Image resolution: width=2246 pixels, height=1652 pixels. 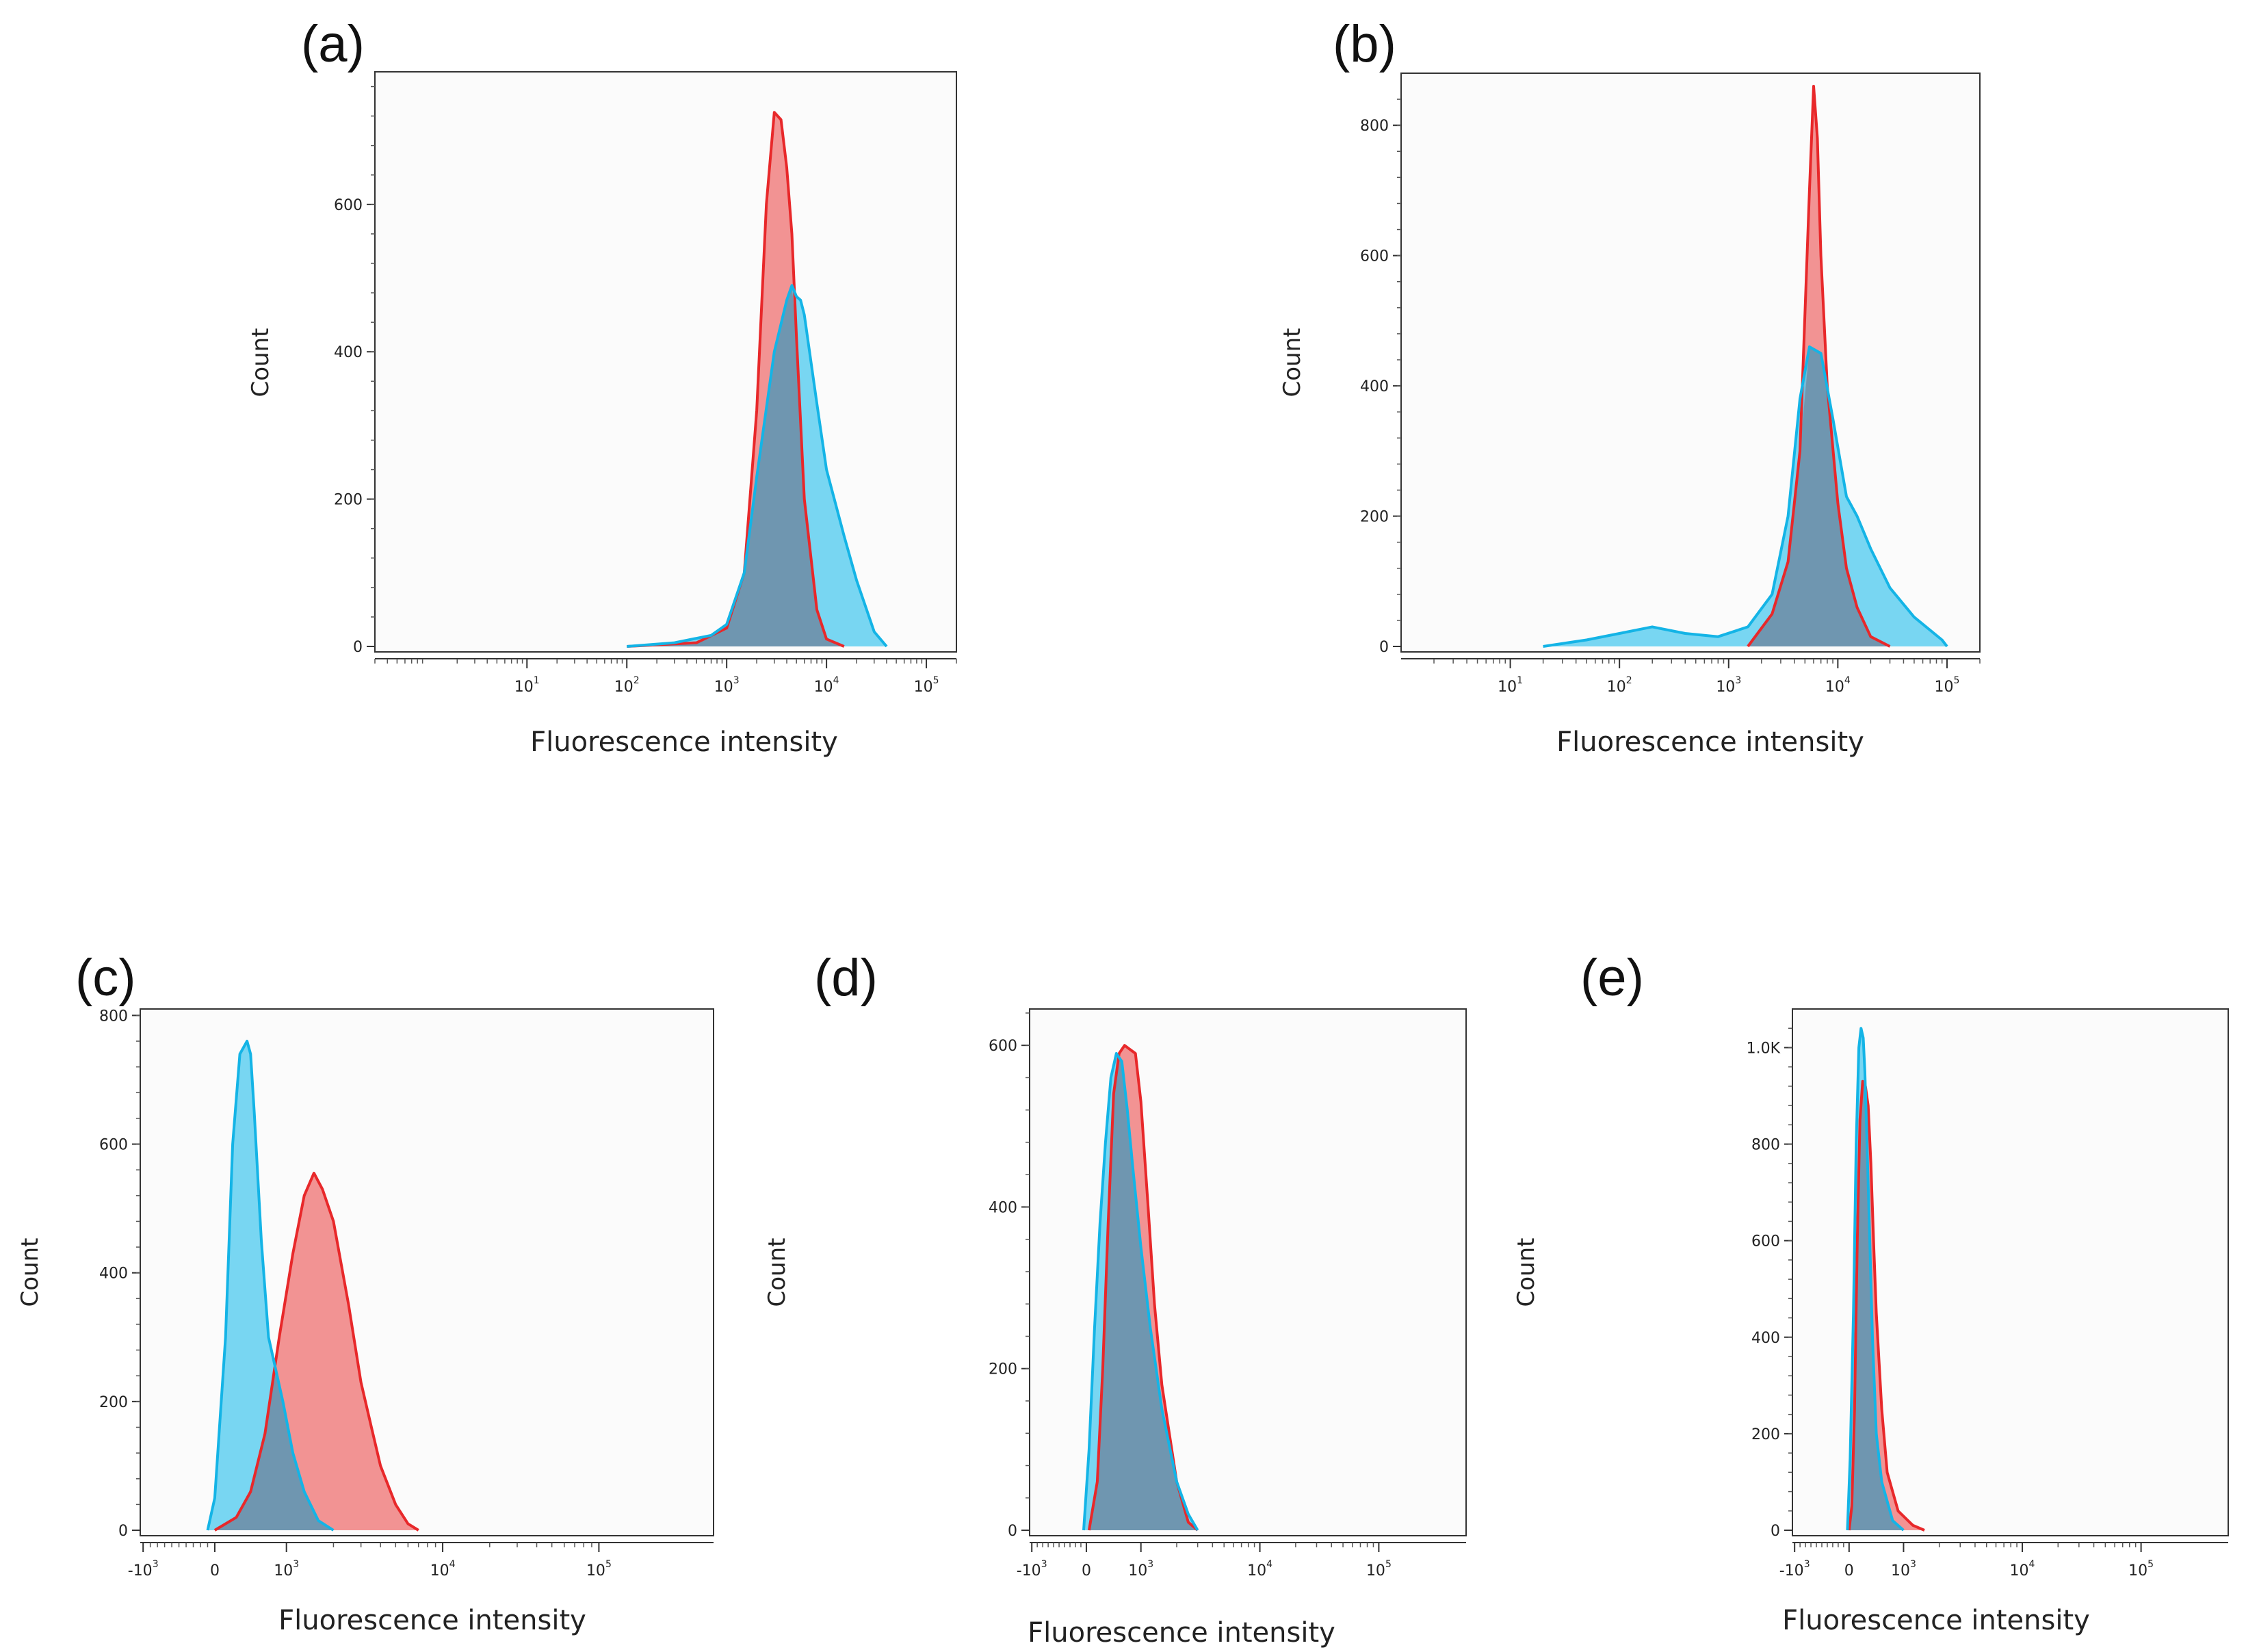 I want to click on panel-label: (c), so click(x=106, y=978).